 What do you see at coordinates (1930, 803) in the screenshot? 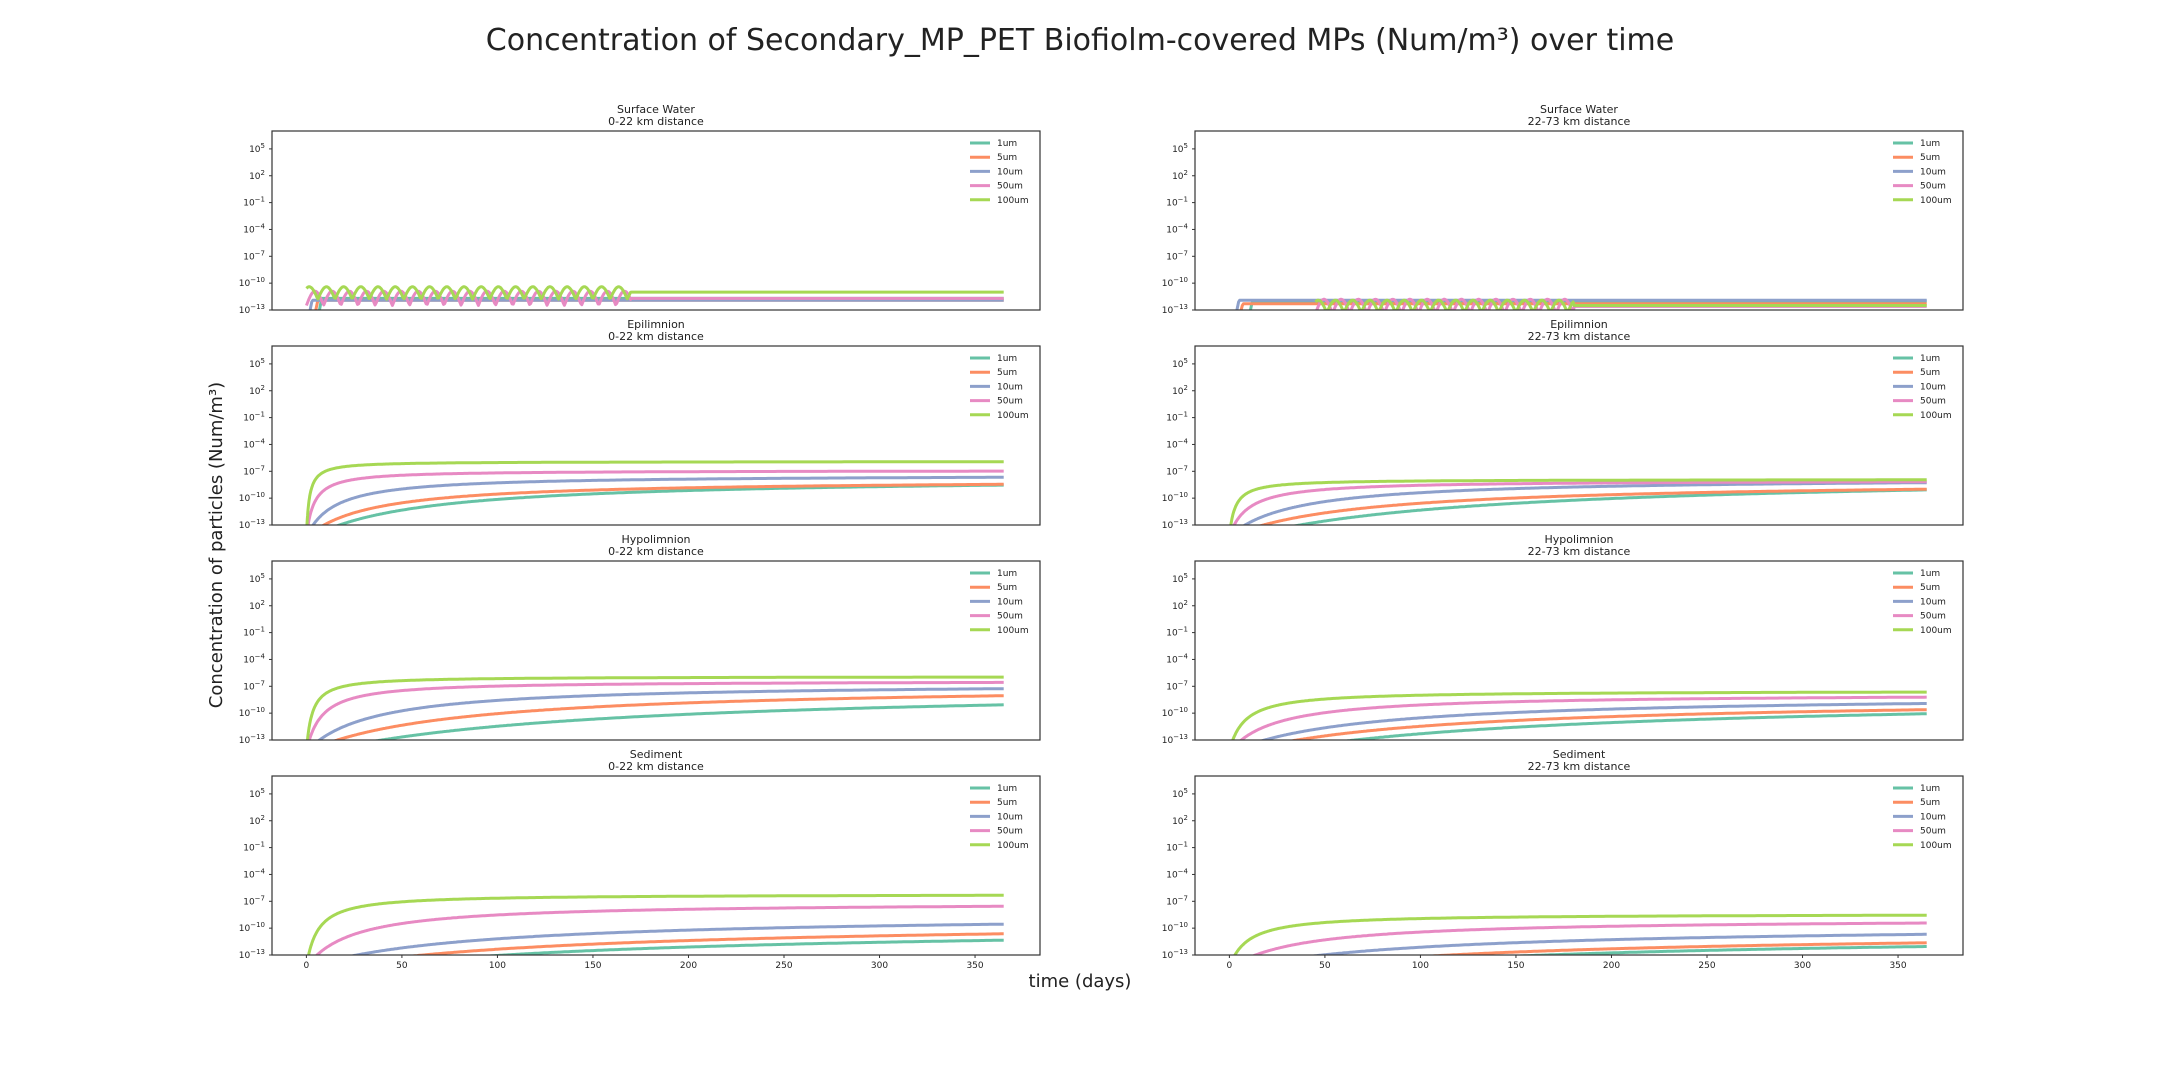
I see `legend-entry: 5um` at bounding box center [1930, 803].